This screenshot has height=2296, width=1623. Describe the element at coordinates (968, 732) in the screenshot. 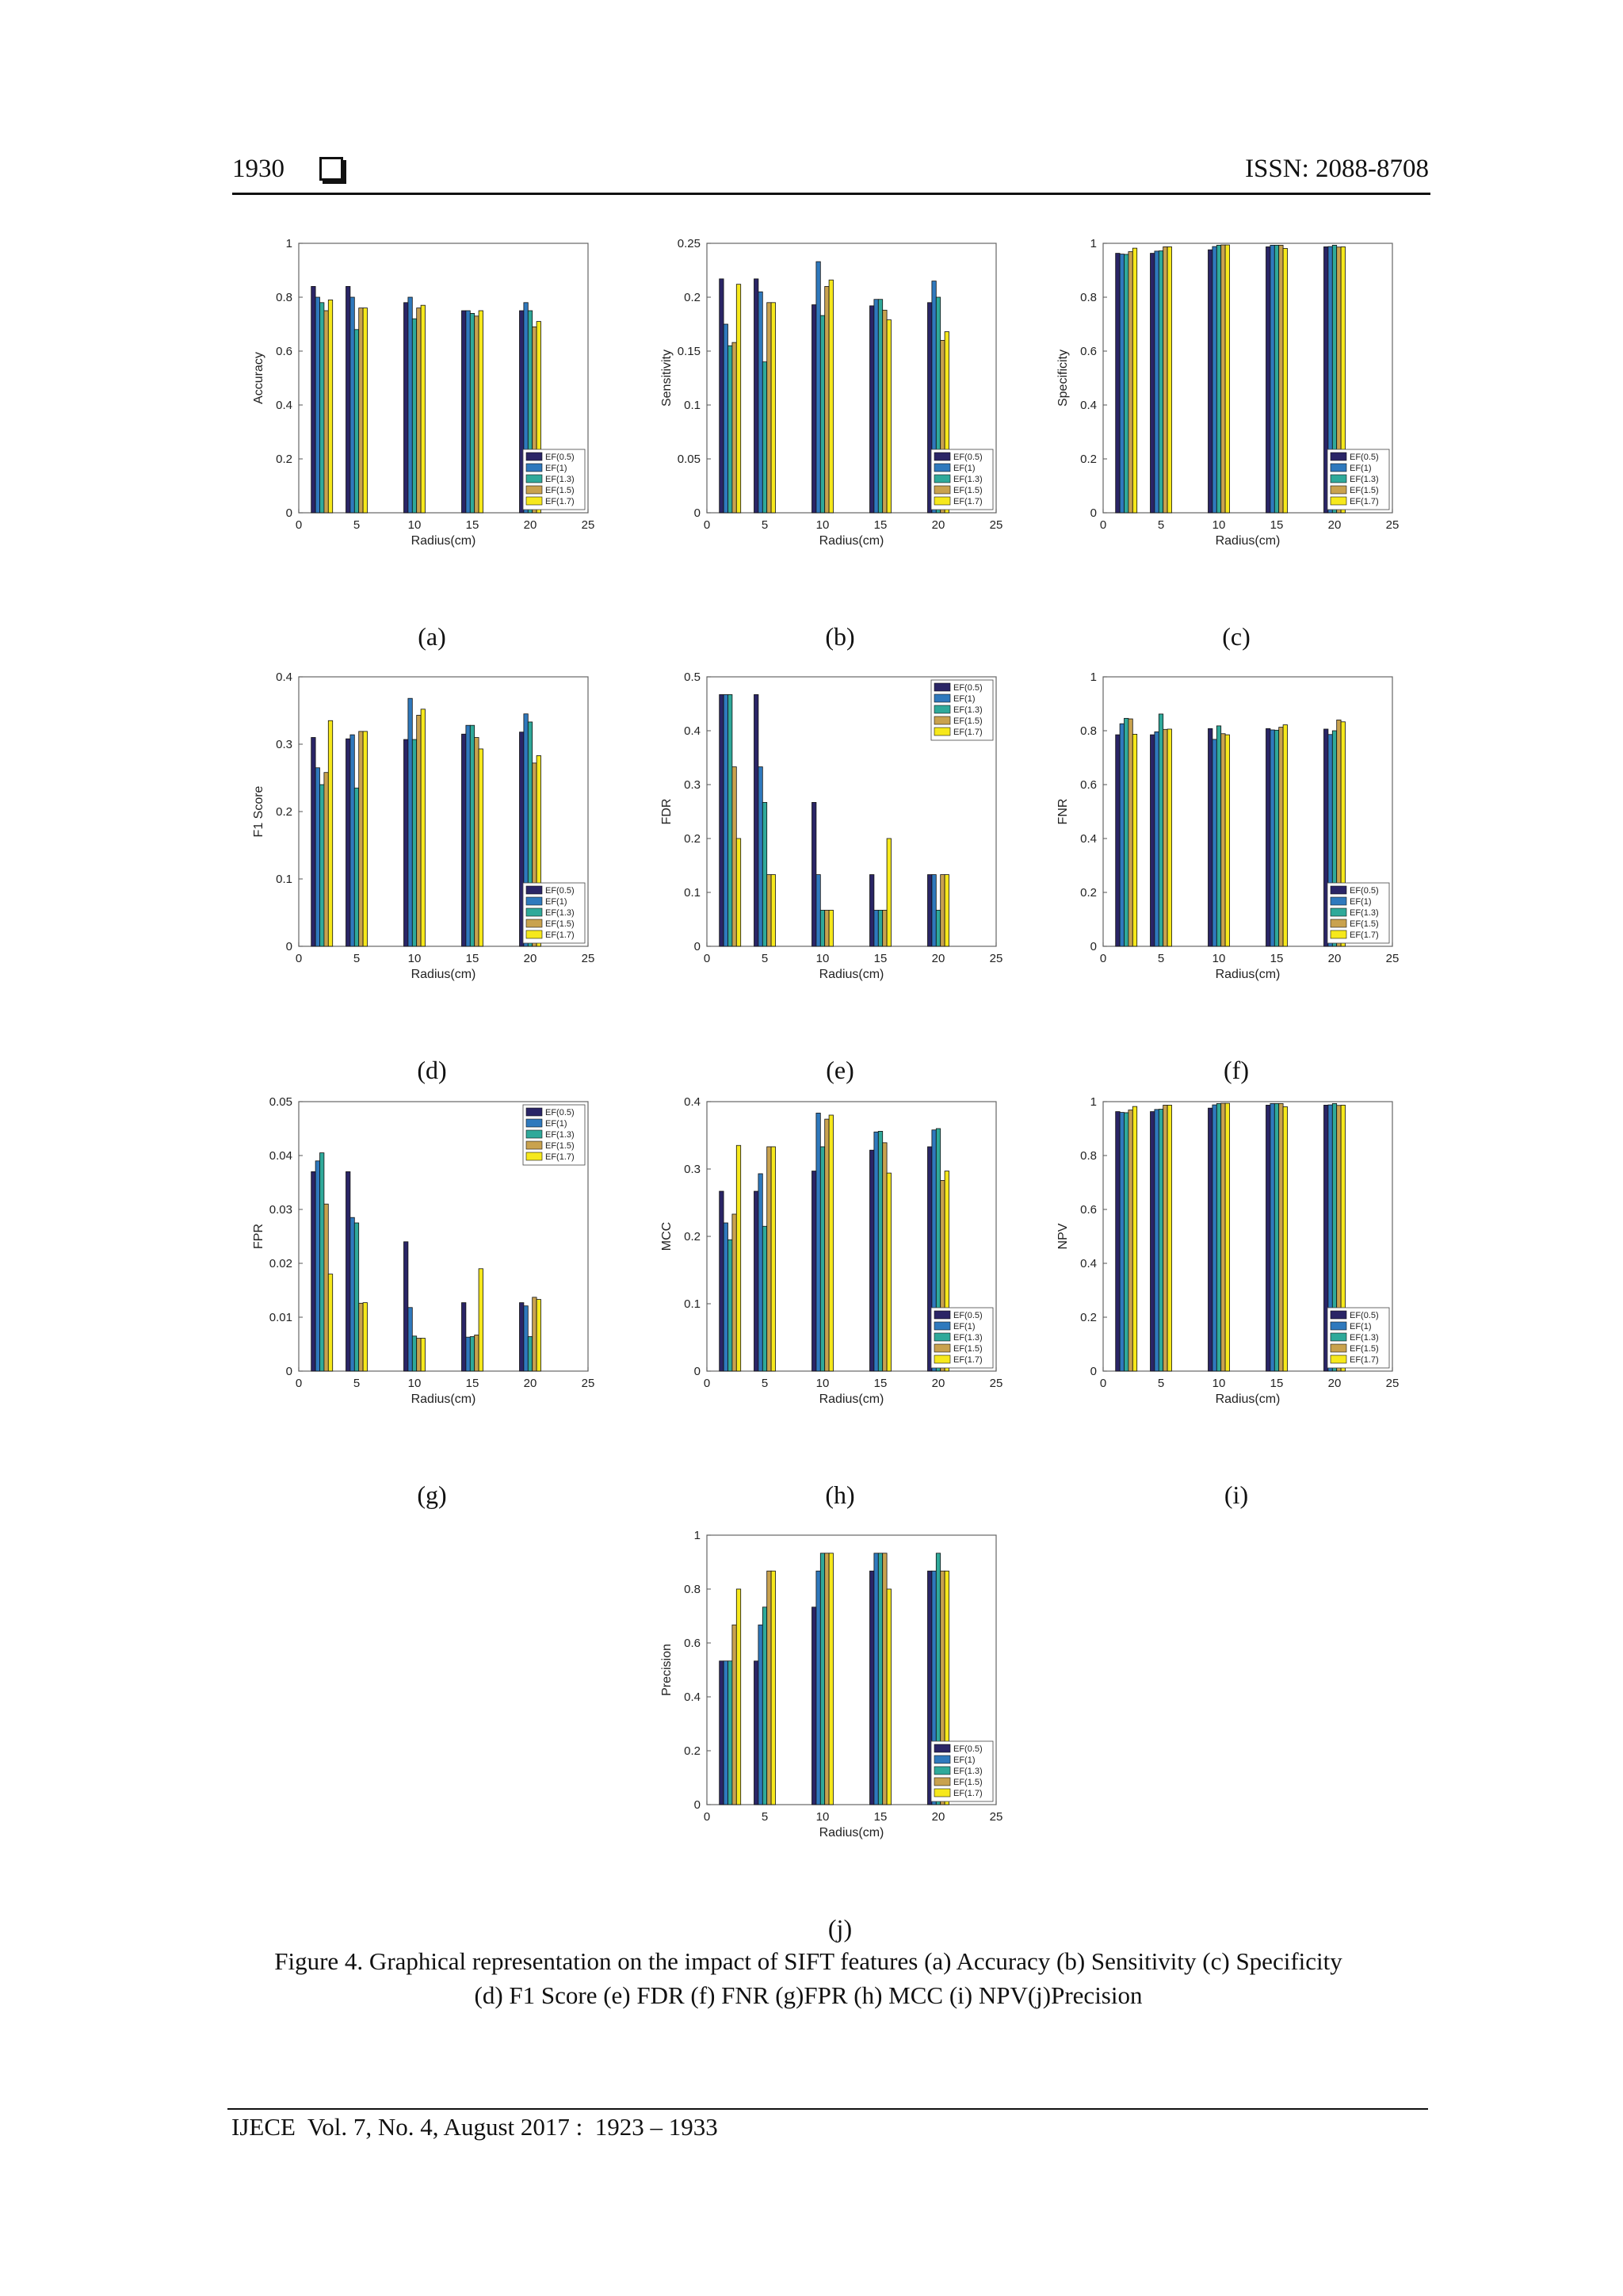

I see `legend-label: EF(1.7)` at that location.